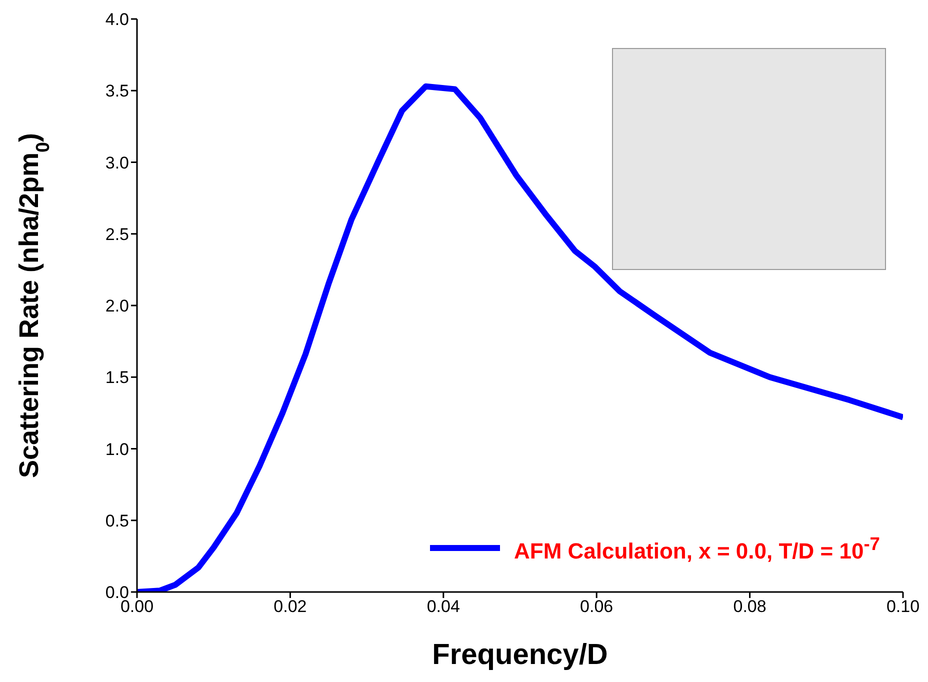 Image resolution: width=928 pixels, height=682 pixels. I want to click on y-tick-label: 3.0, so click(117, 162).